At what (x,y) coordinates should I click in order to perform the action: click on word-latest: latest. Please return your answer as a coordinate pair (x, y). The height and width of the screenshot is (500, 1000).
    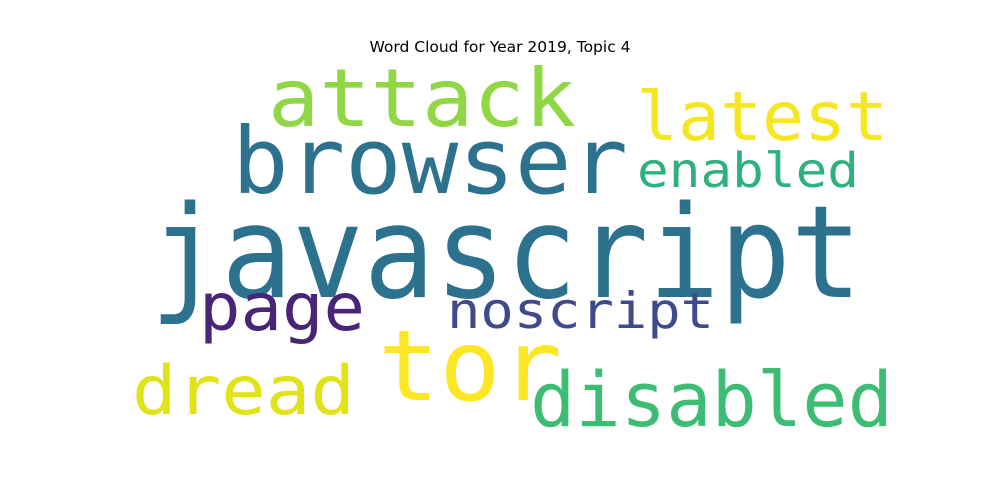
    Looking at the image, I should click on (762, 117).